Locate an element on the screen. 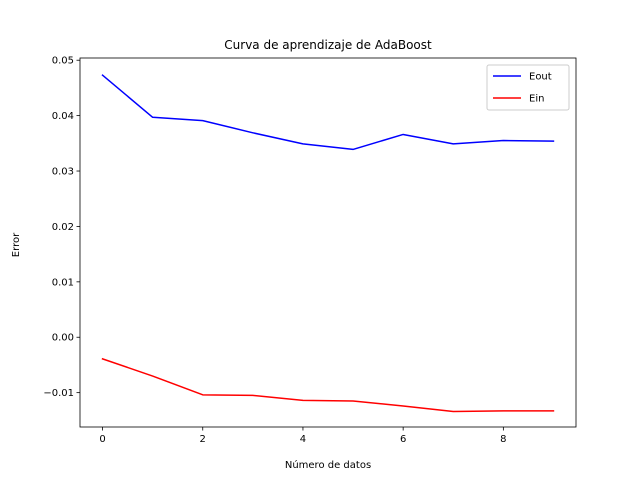 The height and width of the screenshot is (480, 640). y-tick-label: 0.03 is located at coordinates (63, 172).